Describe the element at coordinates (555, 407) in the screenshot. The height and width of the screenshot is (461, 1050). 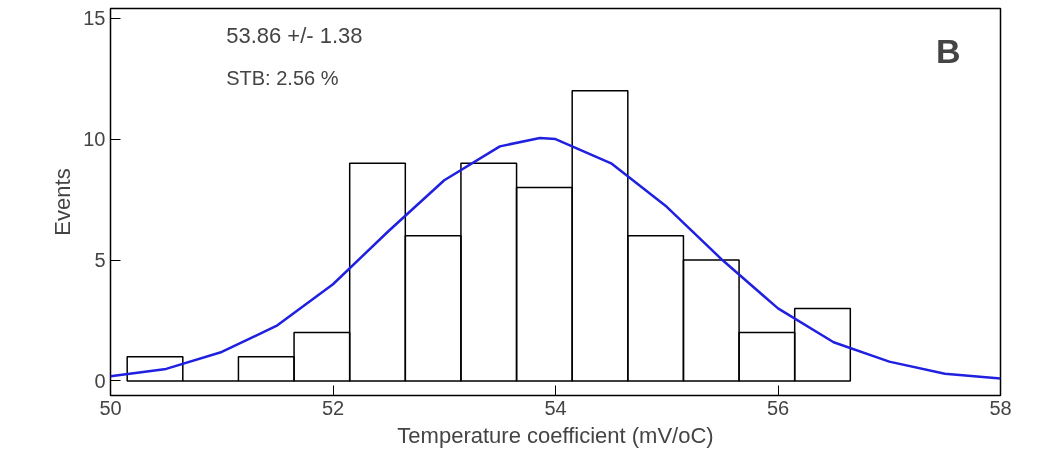
I see `x-tick-label: 54` at that location.